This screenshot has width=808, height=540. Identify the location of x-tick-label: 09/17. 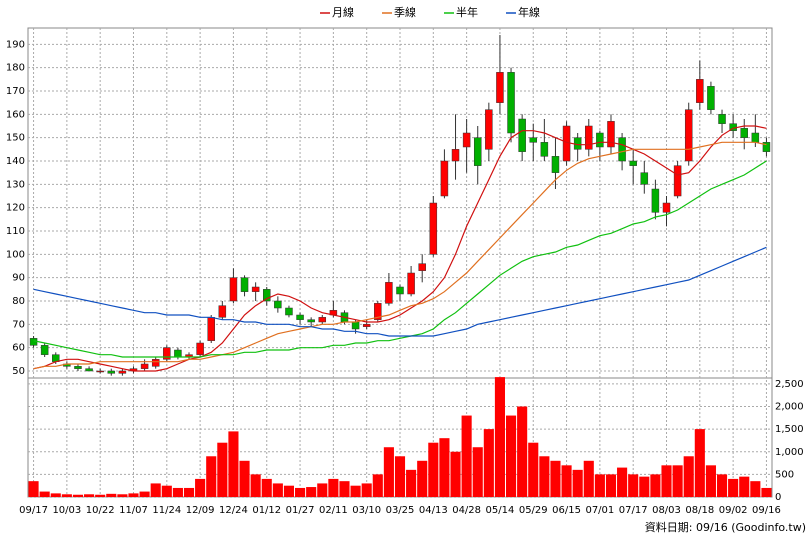
(33, 510).